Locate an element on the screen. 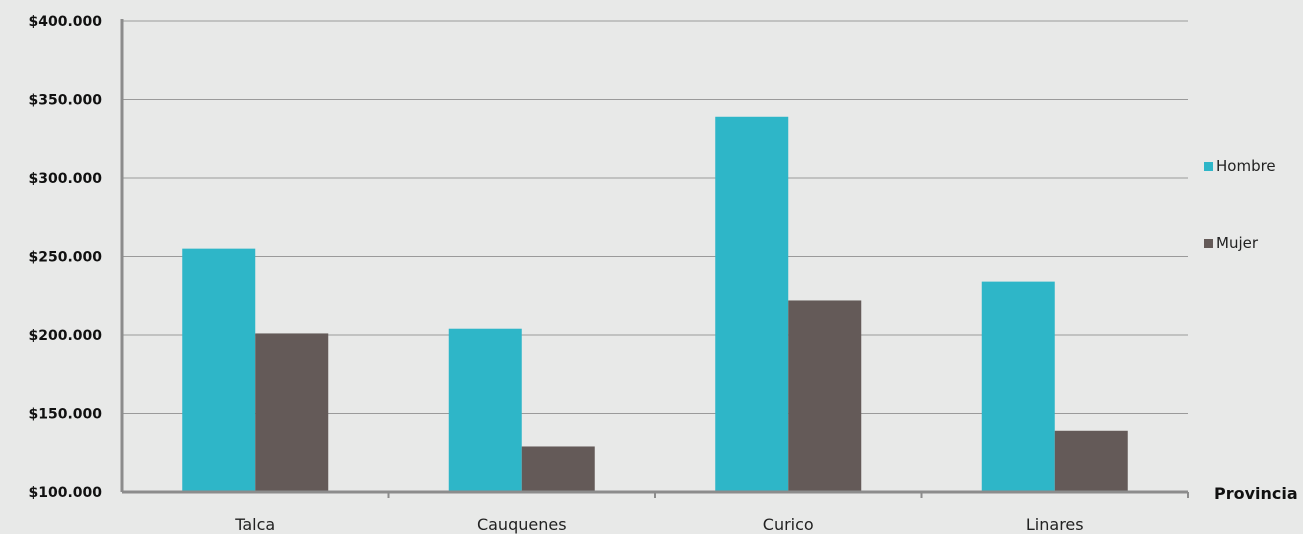 Image resolution: width=1303 pixels, height=534 pixels. legend: Hombre Mujer is located at coordinates (1240, 204).